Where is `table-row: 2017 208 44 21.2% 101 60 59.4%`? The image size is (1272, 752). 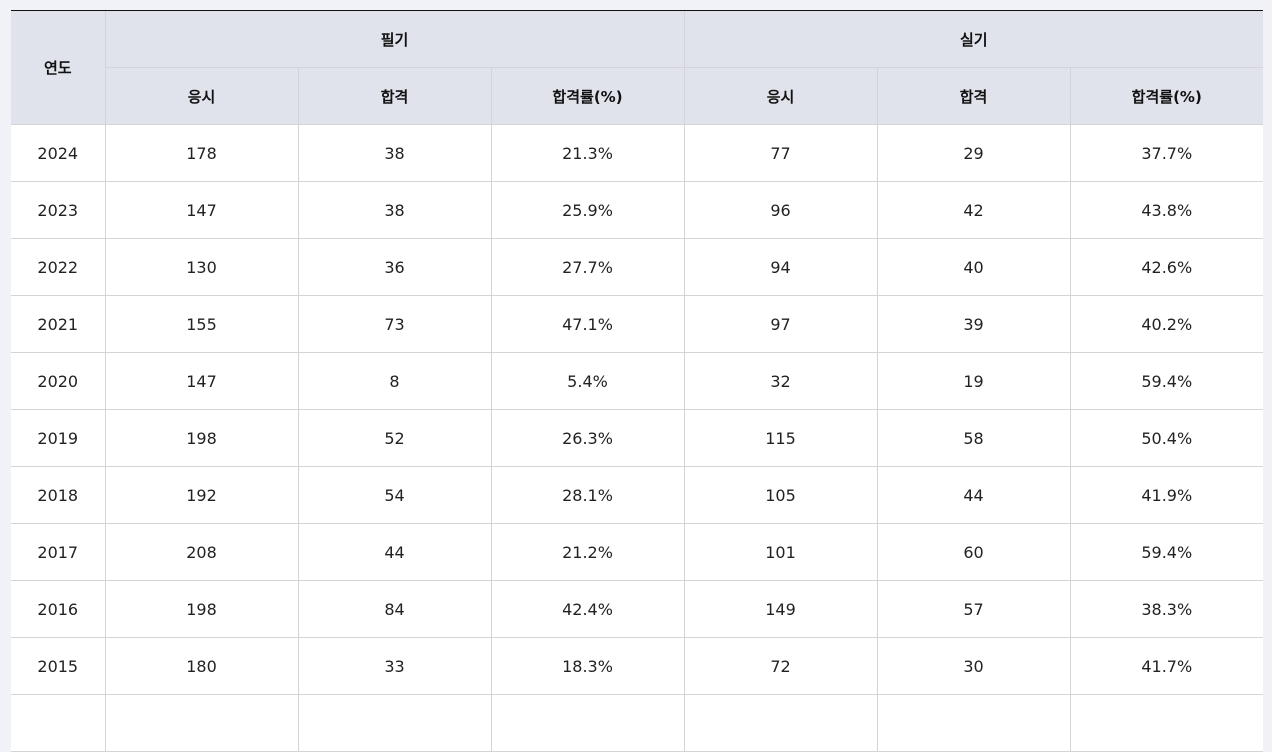 table-row: 2017 208 44 21.2% 101 60 59.4% is located at coordinates (637, 552).